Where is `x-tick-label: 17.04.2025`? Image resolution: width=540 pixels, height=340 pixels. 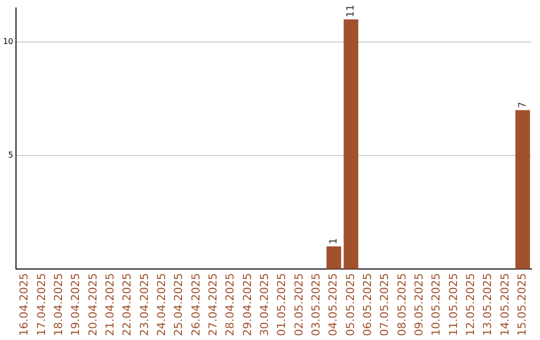
x-tick-label: 17.04.2025 is located at coordinates (41, 304).